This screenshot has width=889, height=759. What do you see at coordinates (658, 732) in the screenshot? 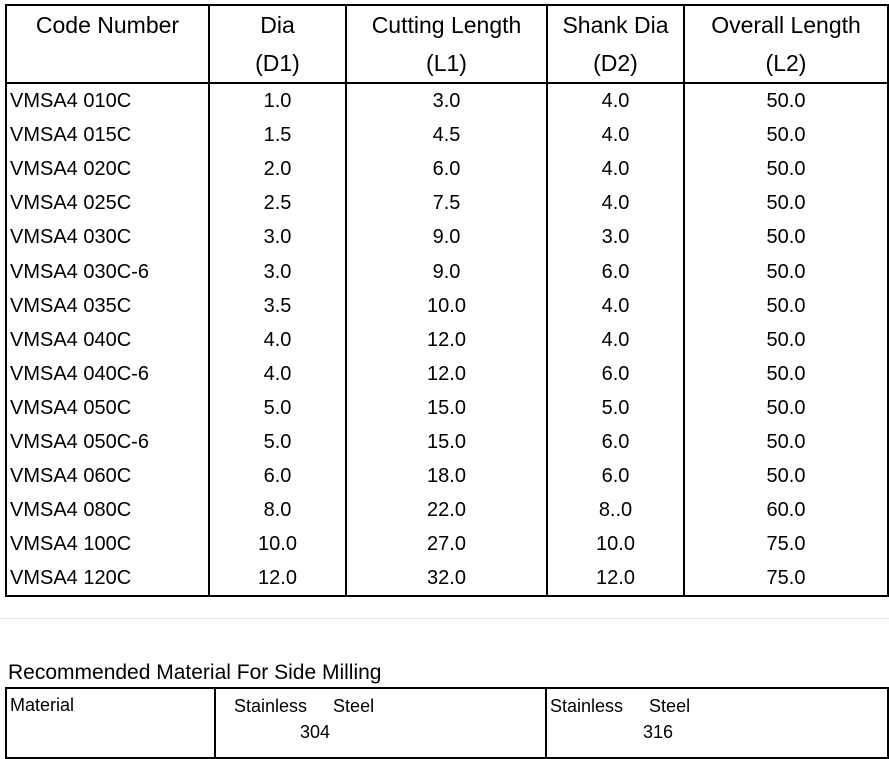
I see `material-grade: 316` at bounding box center [658, 732].